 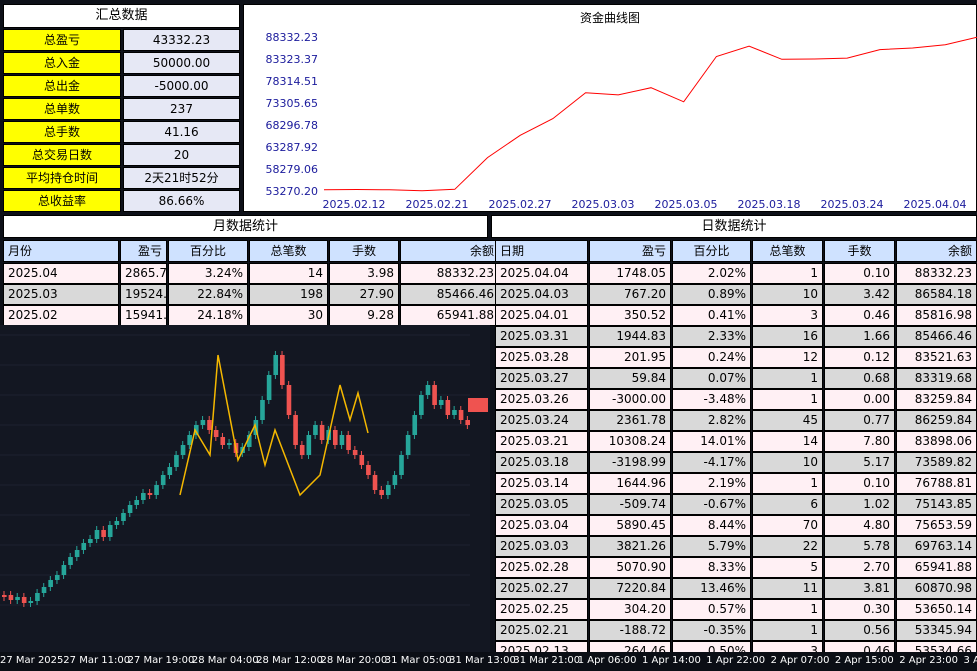 I want to click on daily-header-row: 日期 盈亏 百分比 总笔数 手数 余额, so click(x=736, y=251).